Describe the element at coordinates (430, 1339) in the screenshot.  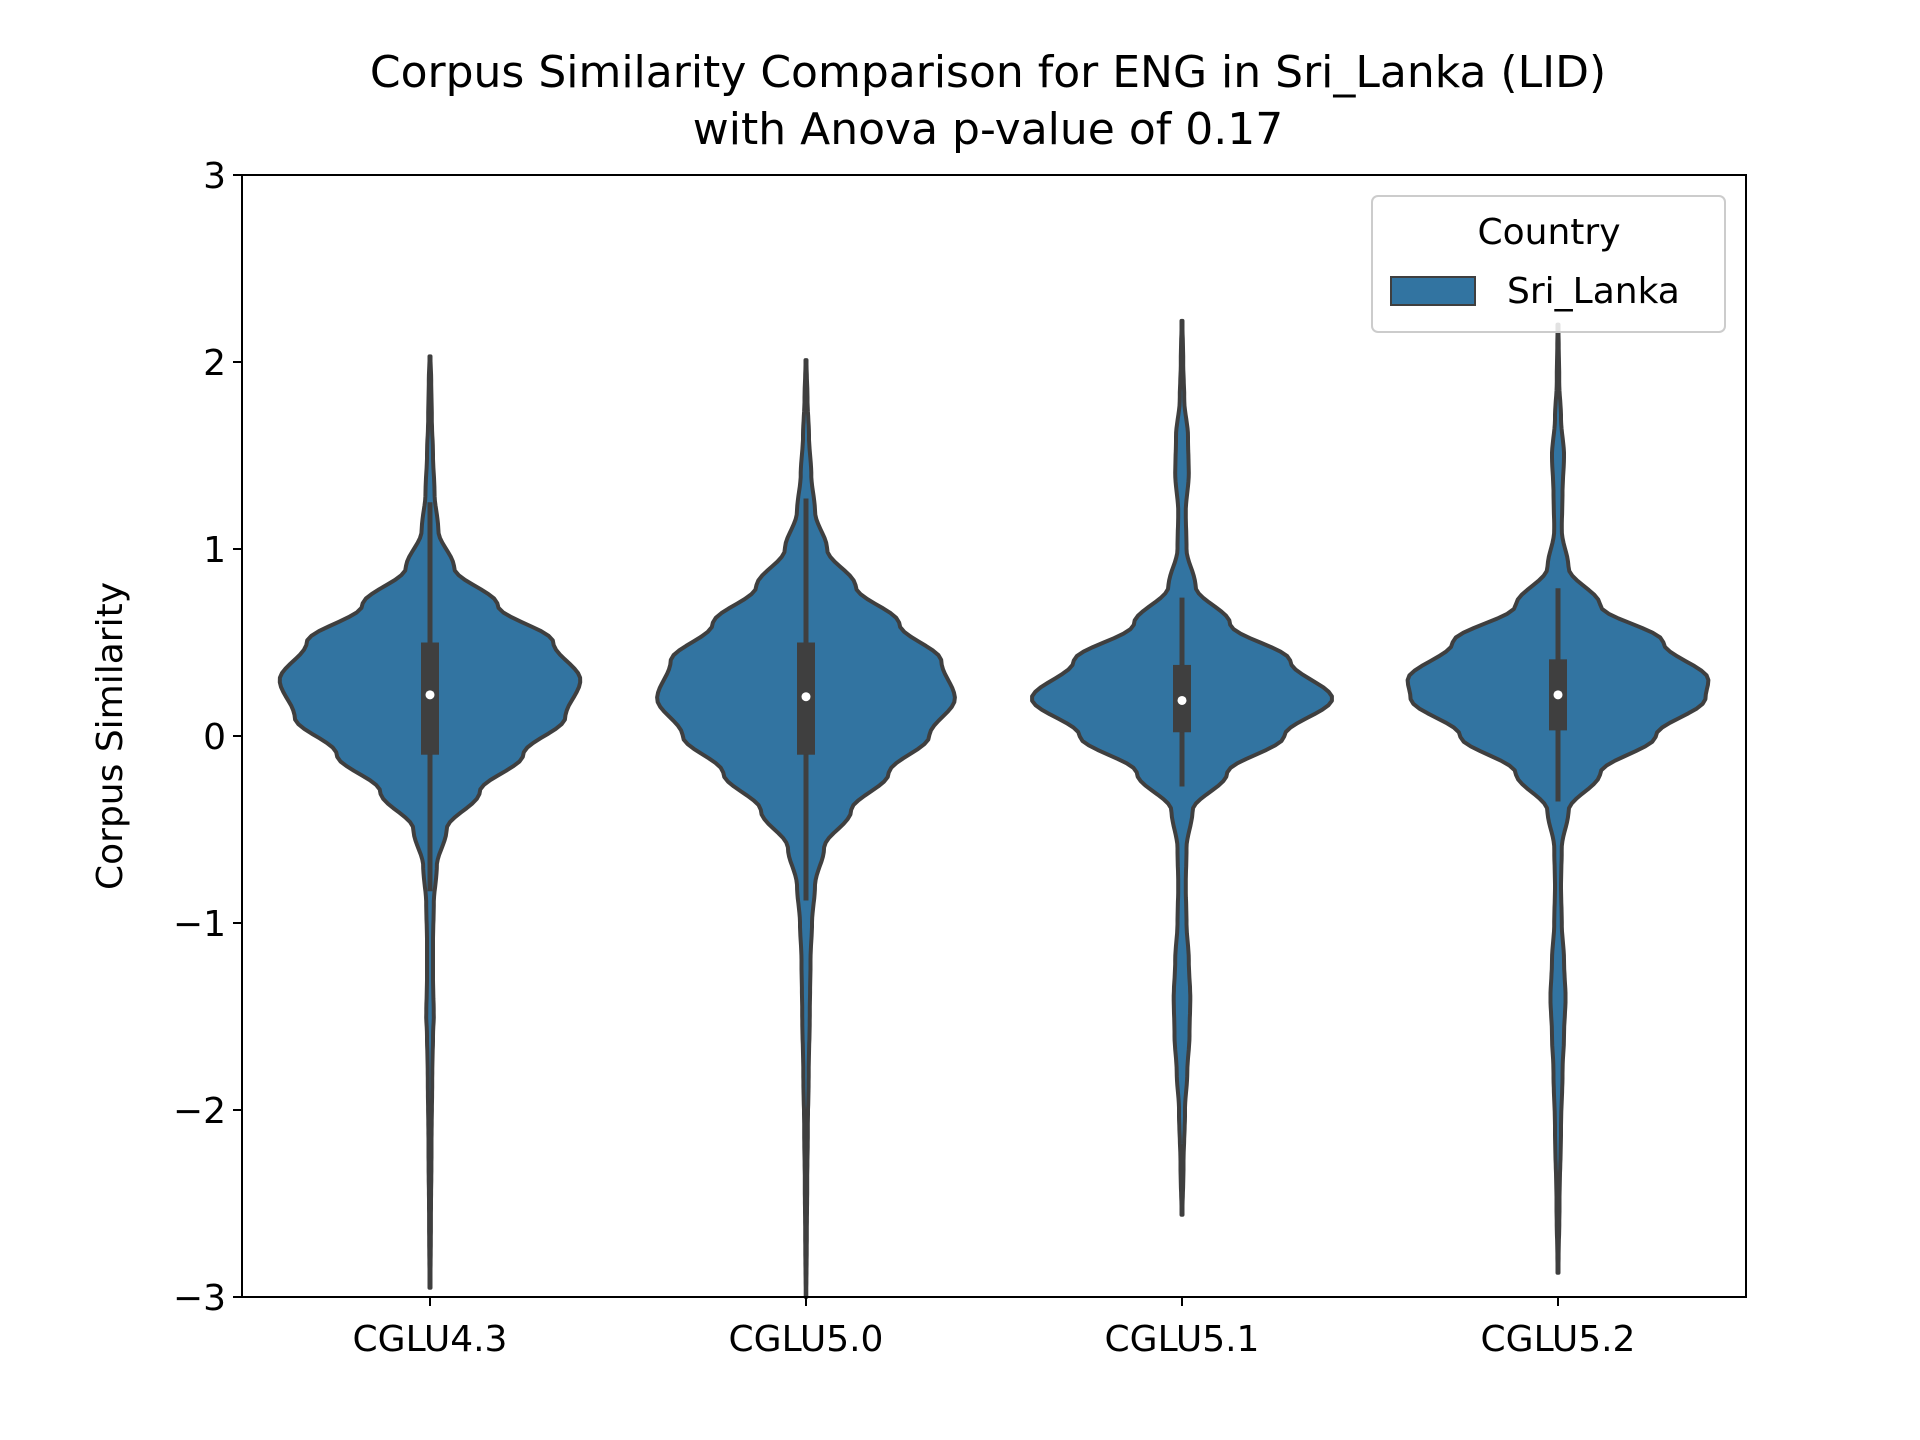
I see `x-tick-label: CGLU4.3` at that location.